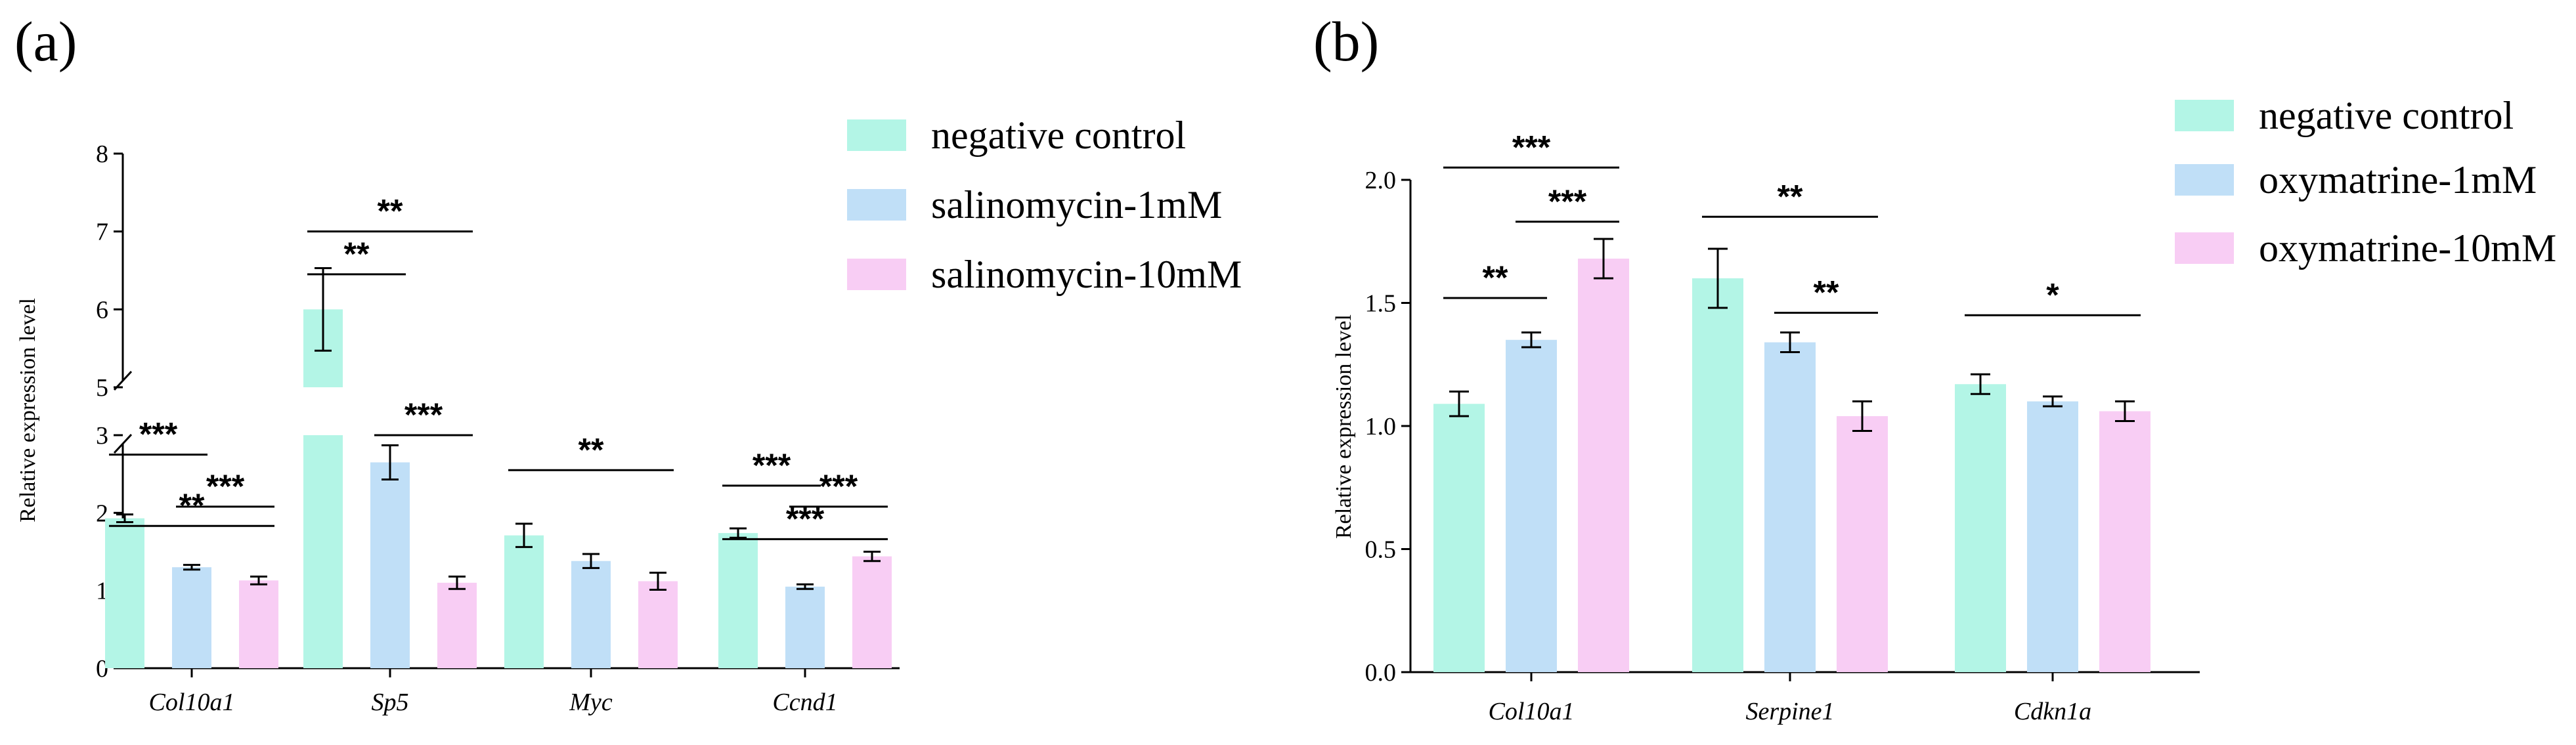 The width and height of the screenshot is (2576, 745). What do you see at coordinates (2052, 294) in the screenshot?
I see `significance-label: *` at bounding box center [2052, 294].